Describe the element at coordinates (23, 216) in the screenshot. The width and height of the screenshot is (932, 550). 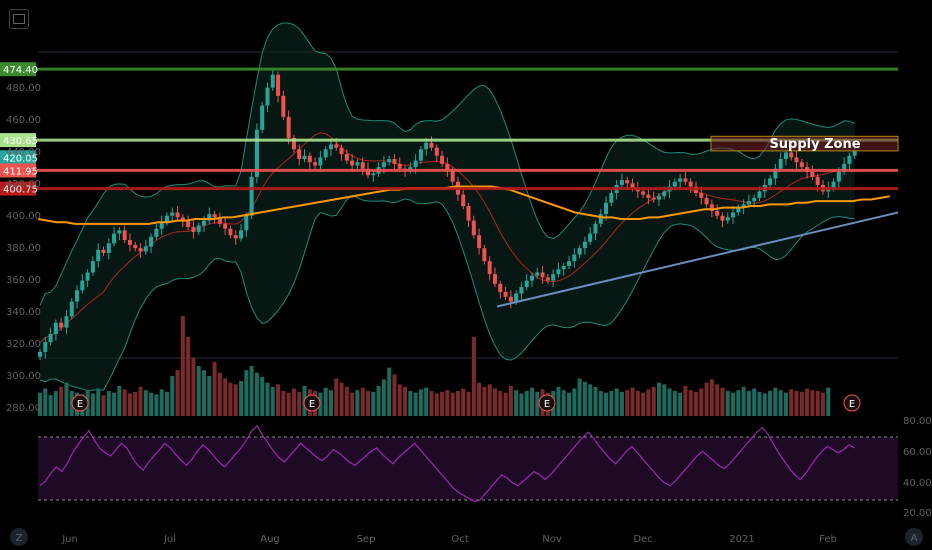
I see `y-tick-label: 400.00` at that location.